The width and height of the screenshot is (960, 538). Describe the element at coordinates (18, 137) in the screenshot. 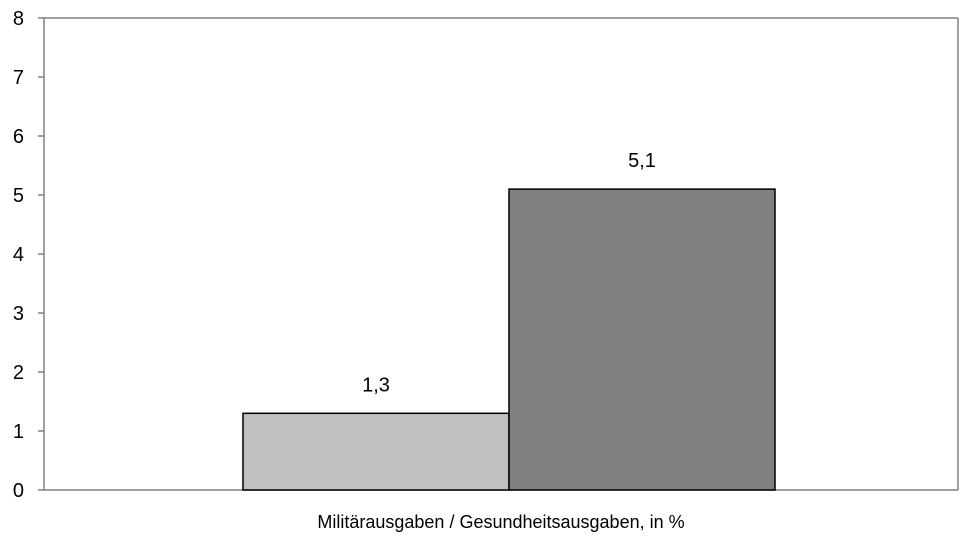

I see `y-tick-label: 6` at that location.